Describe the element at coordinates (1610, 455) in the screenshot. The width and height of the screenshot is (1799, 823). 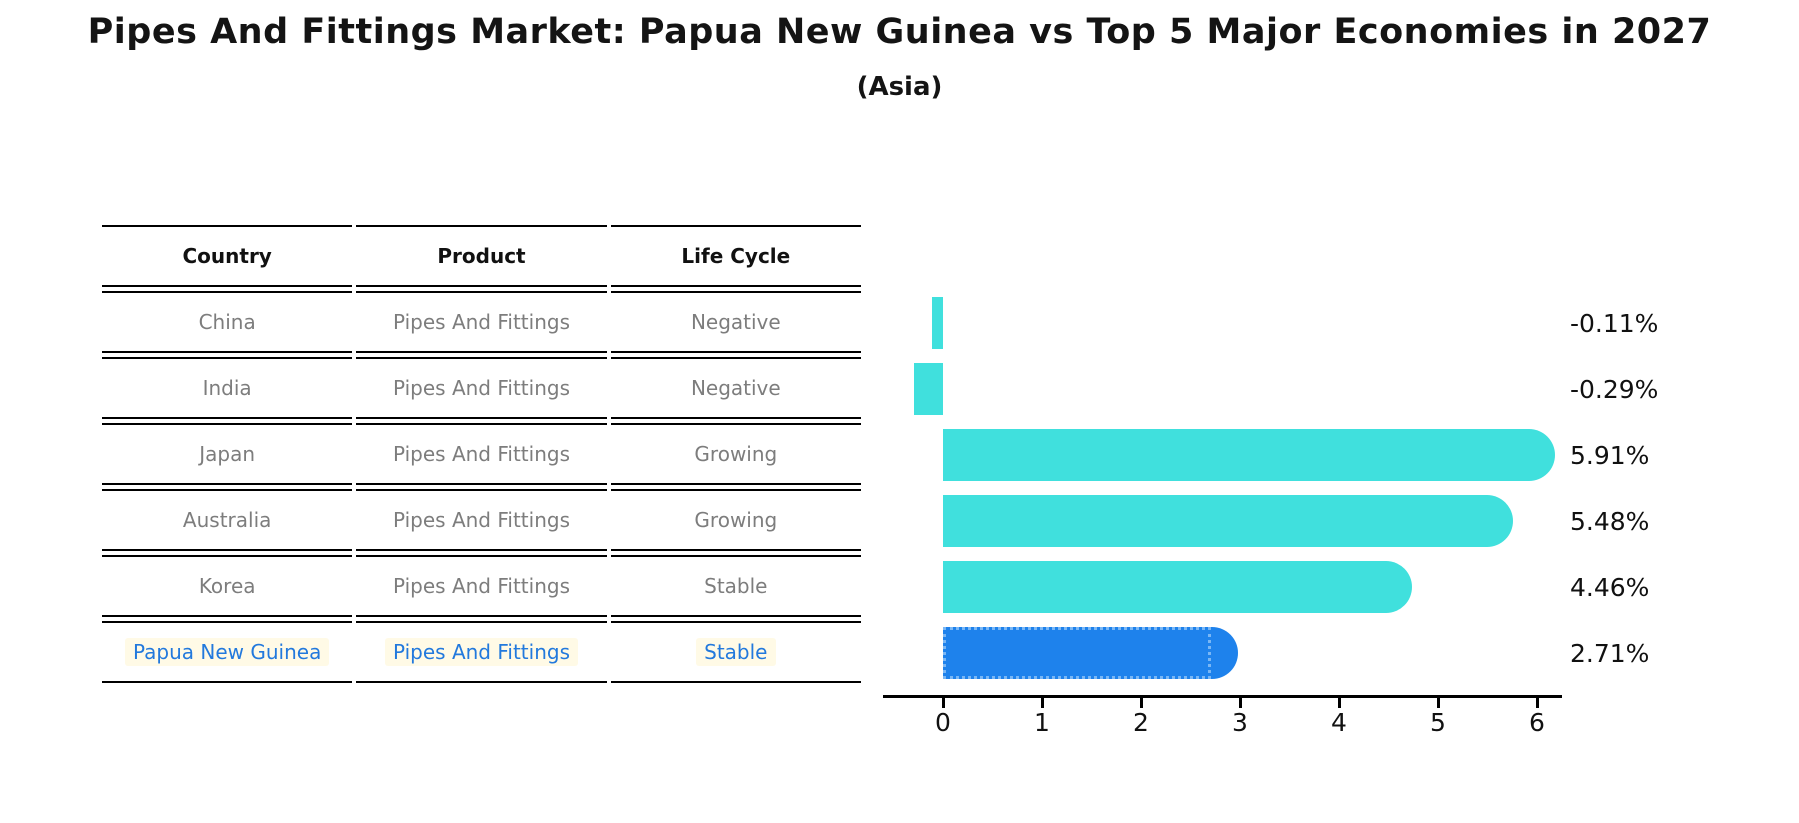
I see `value-label-japan: 5.91%` at that location.